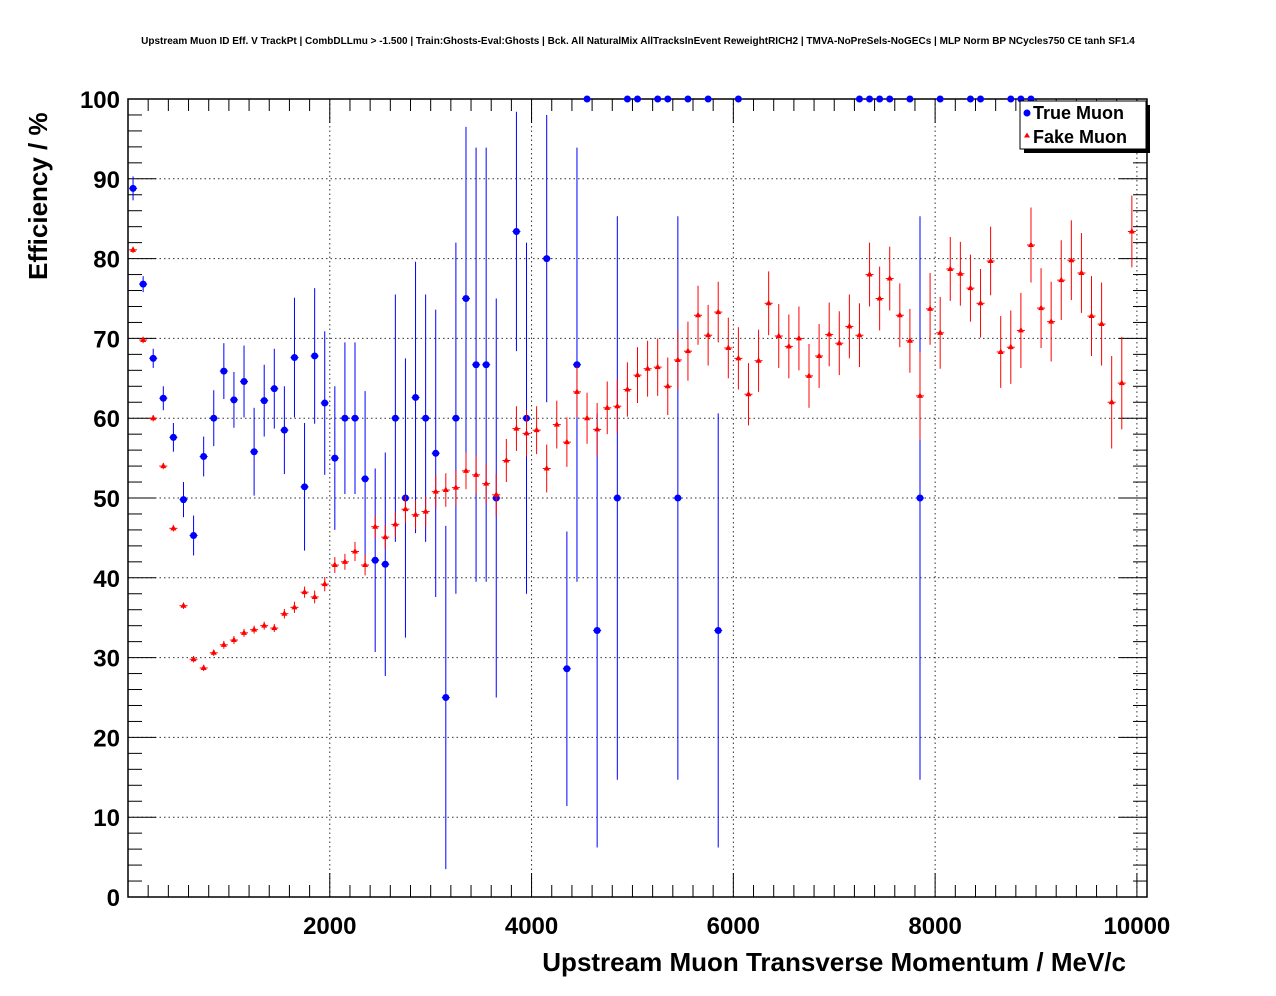  I want to click on y-tick-label: 10, so click(106, 818).